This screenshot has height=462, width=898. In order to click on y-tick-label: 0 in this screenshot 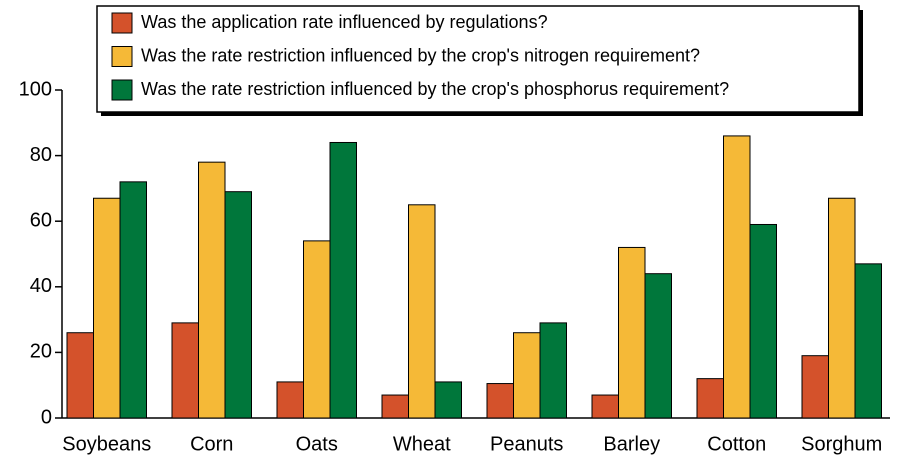, I will do `click(46, 417)`.